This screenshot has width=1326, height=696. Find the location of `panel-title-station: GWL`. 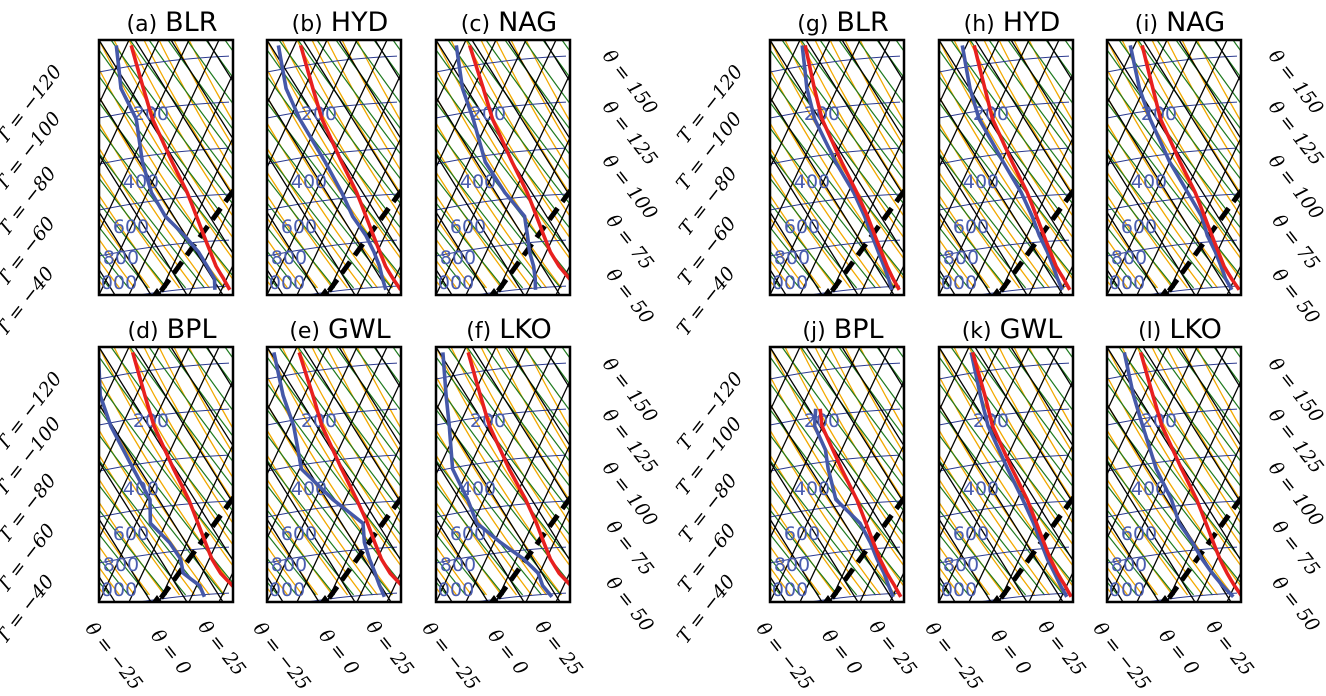

panel-title-station: GWL is located at coordinates (359, 329).